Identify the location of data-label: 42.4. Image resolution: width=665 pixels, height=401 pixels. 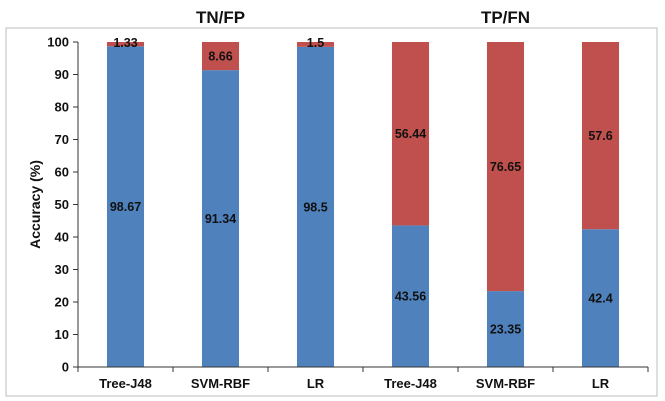
(600, 299).